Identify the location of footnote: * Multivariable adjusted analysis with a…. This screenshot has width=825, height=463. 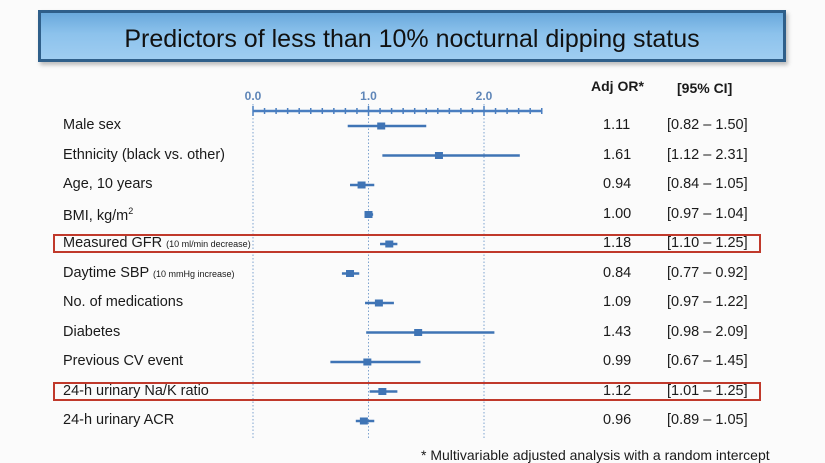
(595, 455).